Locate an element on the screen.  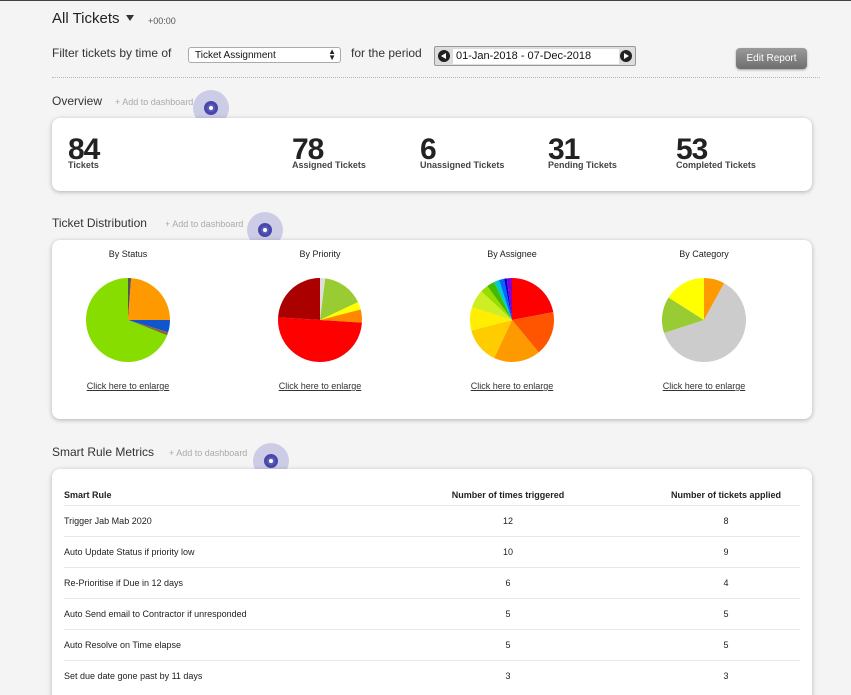
pie-chart-status is located at coordinates (128, 320).